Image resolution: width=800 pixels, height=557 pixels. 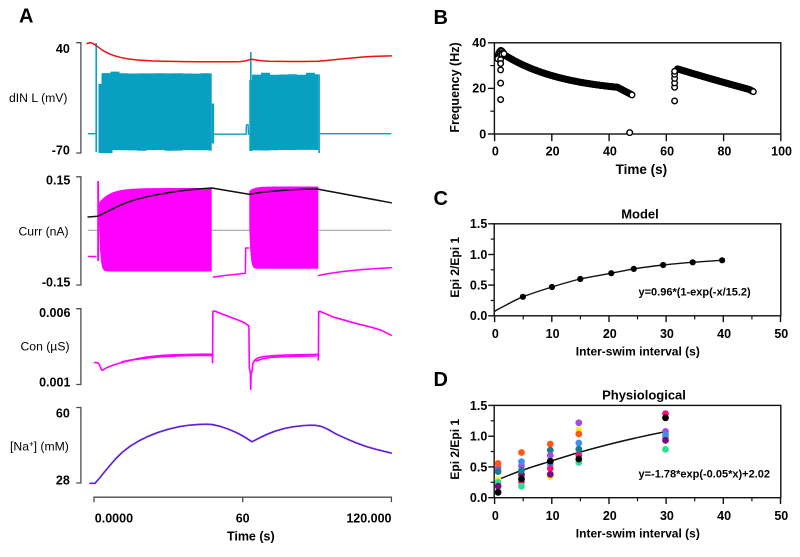 I want to click on svg-text: Model, so click(x=640, y=213).